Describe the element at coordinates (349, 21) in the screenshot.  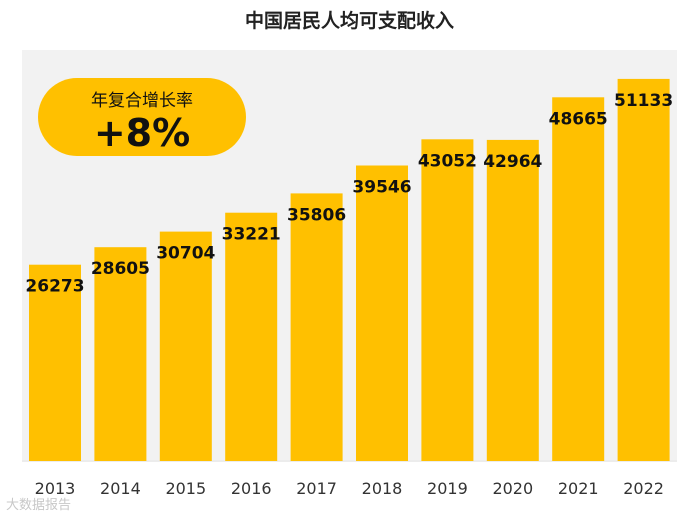
I see `chart-title: 中国居民人均可支配收入` at that location.